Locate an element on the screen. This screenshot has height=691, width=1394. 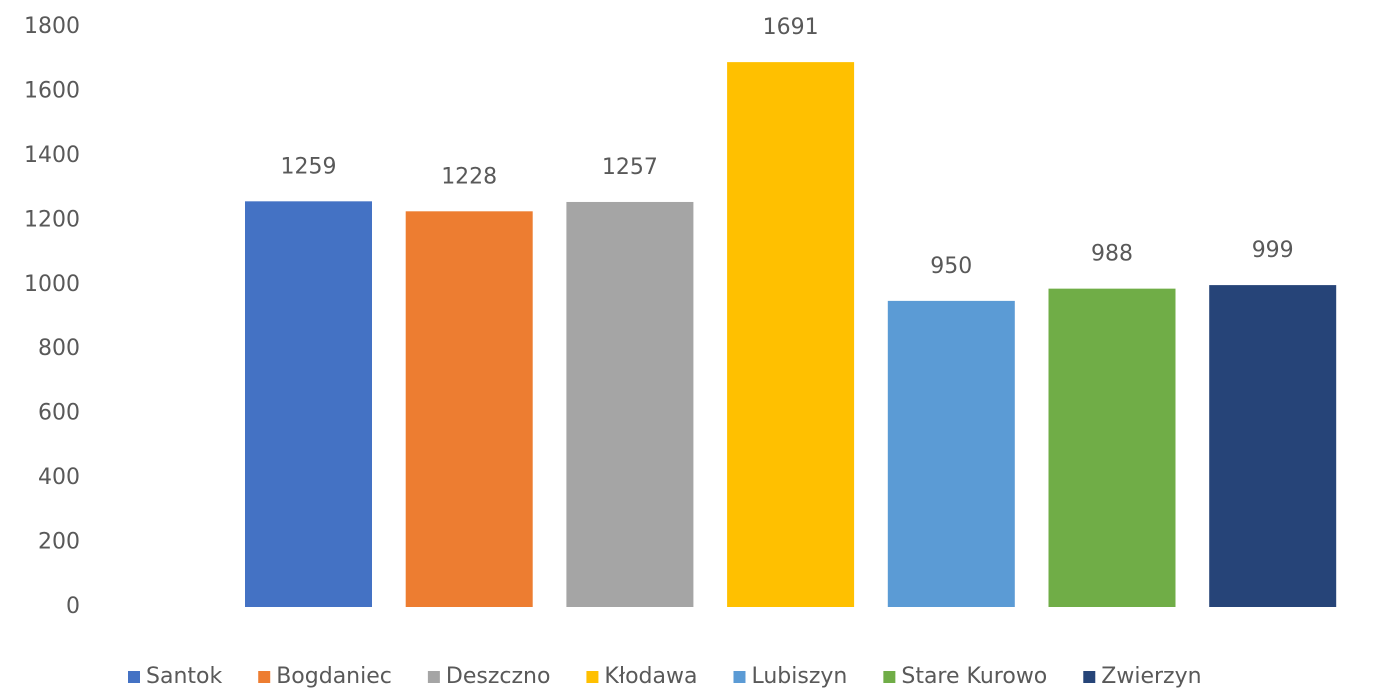
data-label: 1257 is located at coordinates (630, 167).